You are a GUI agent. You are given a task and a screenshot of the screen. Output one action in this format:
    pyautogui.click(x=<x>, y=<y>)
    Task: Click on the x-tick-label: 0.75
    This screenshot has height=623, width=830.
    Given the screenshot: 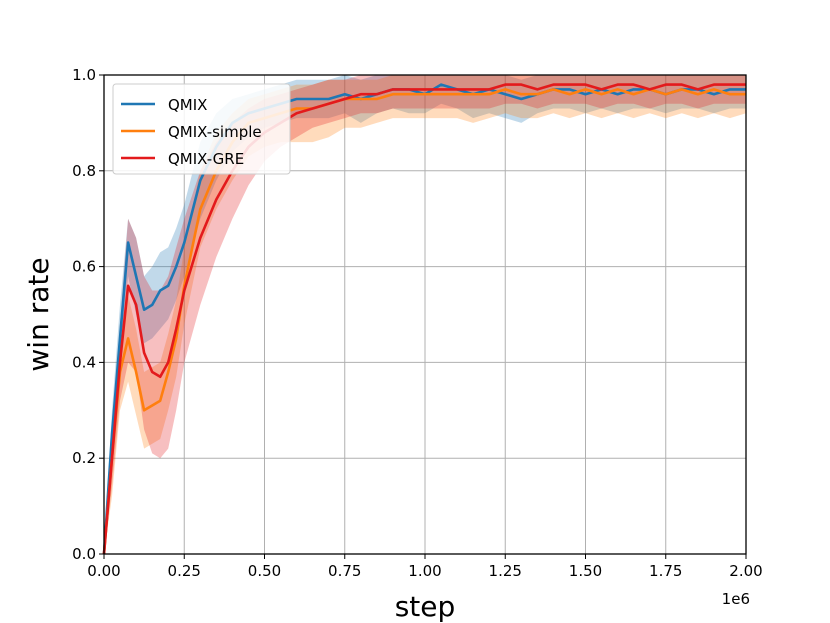 What is the action you would take?
    pyautogui.click(x=344, y=571)
    